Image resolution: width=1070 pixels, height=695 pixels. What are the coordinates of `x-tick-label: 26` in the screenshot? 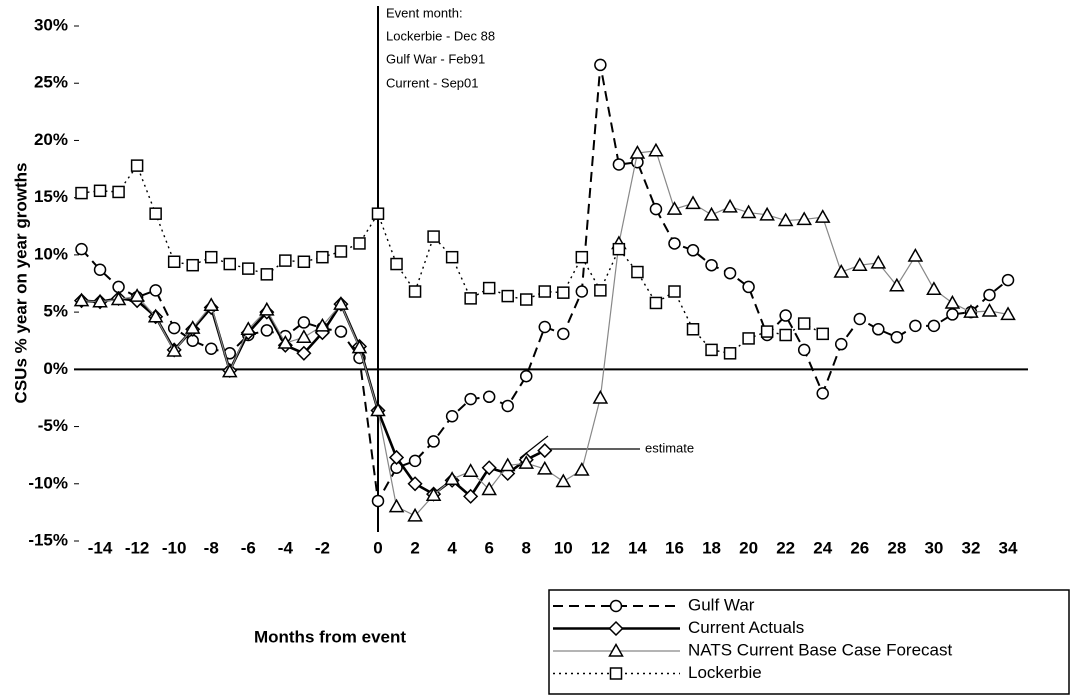 It's located at (859, 547).